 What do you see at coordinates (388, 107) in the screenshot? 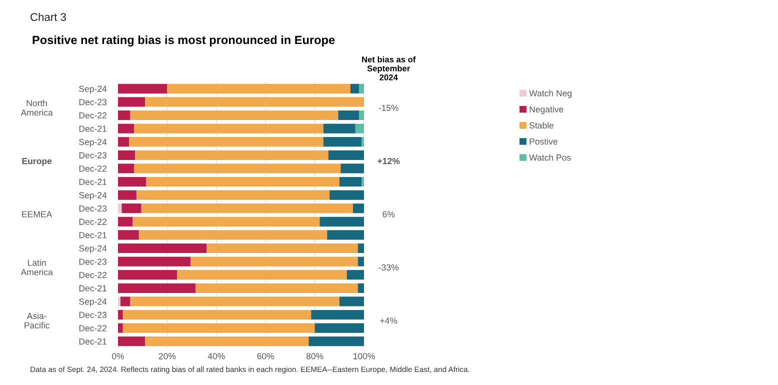
I see `text: -15%` at bounding box center [388, 107].